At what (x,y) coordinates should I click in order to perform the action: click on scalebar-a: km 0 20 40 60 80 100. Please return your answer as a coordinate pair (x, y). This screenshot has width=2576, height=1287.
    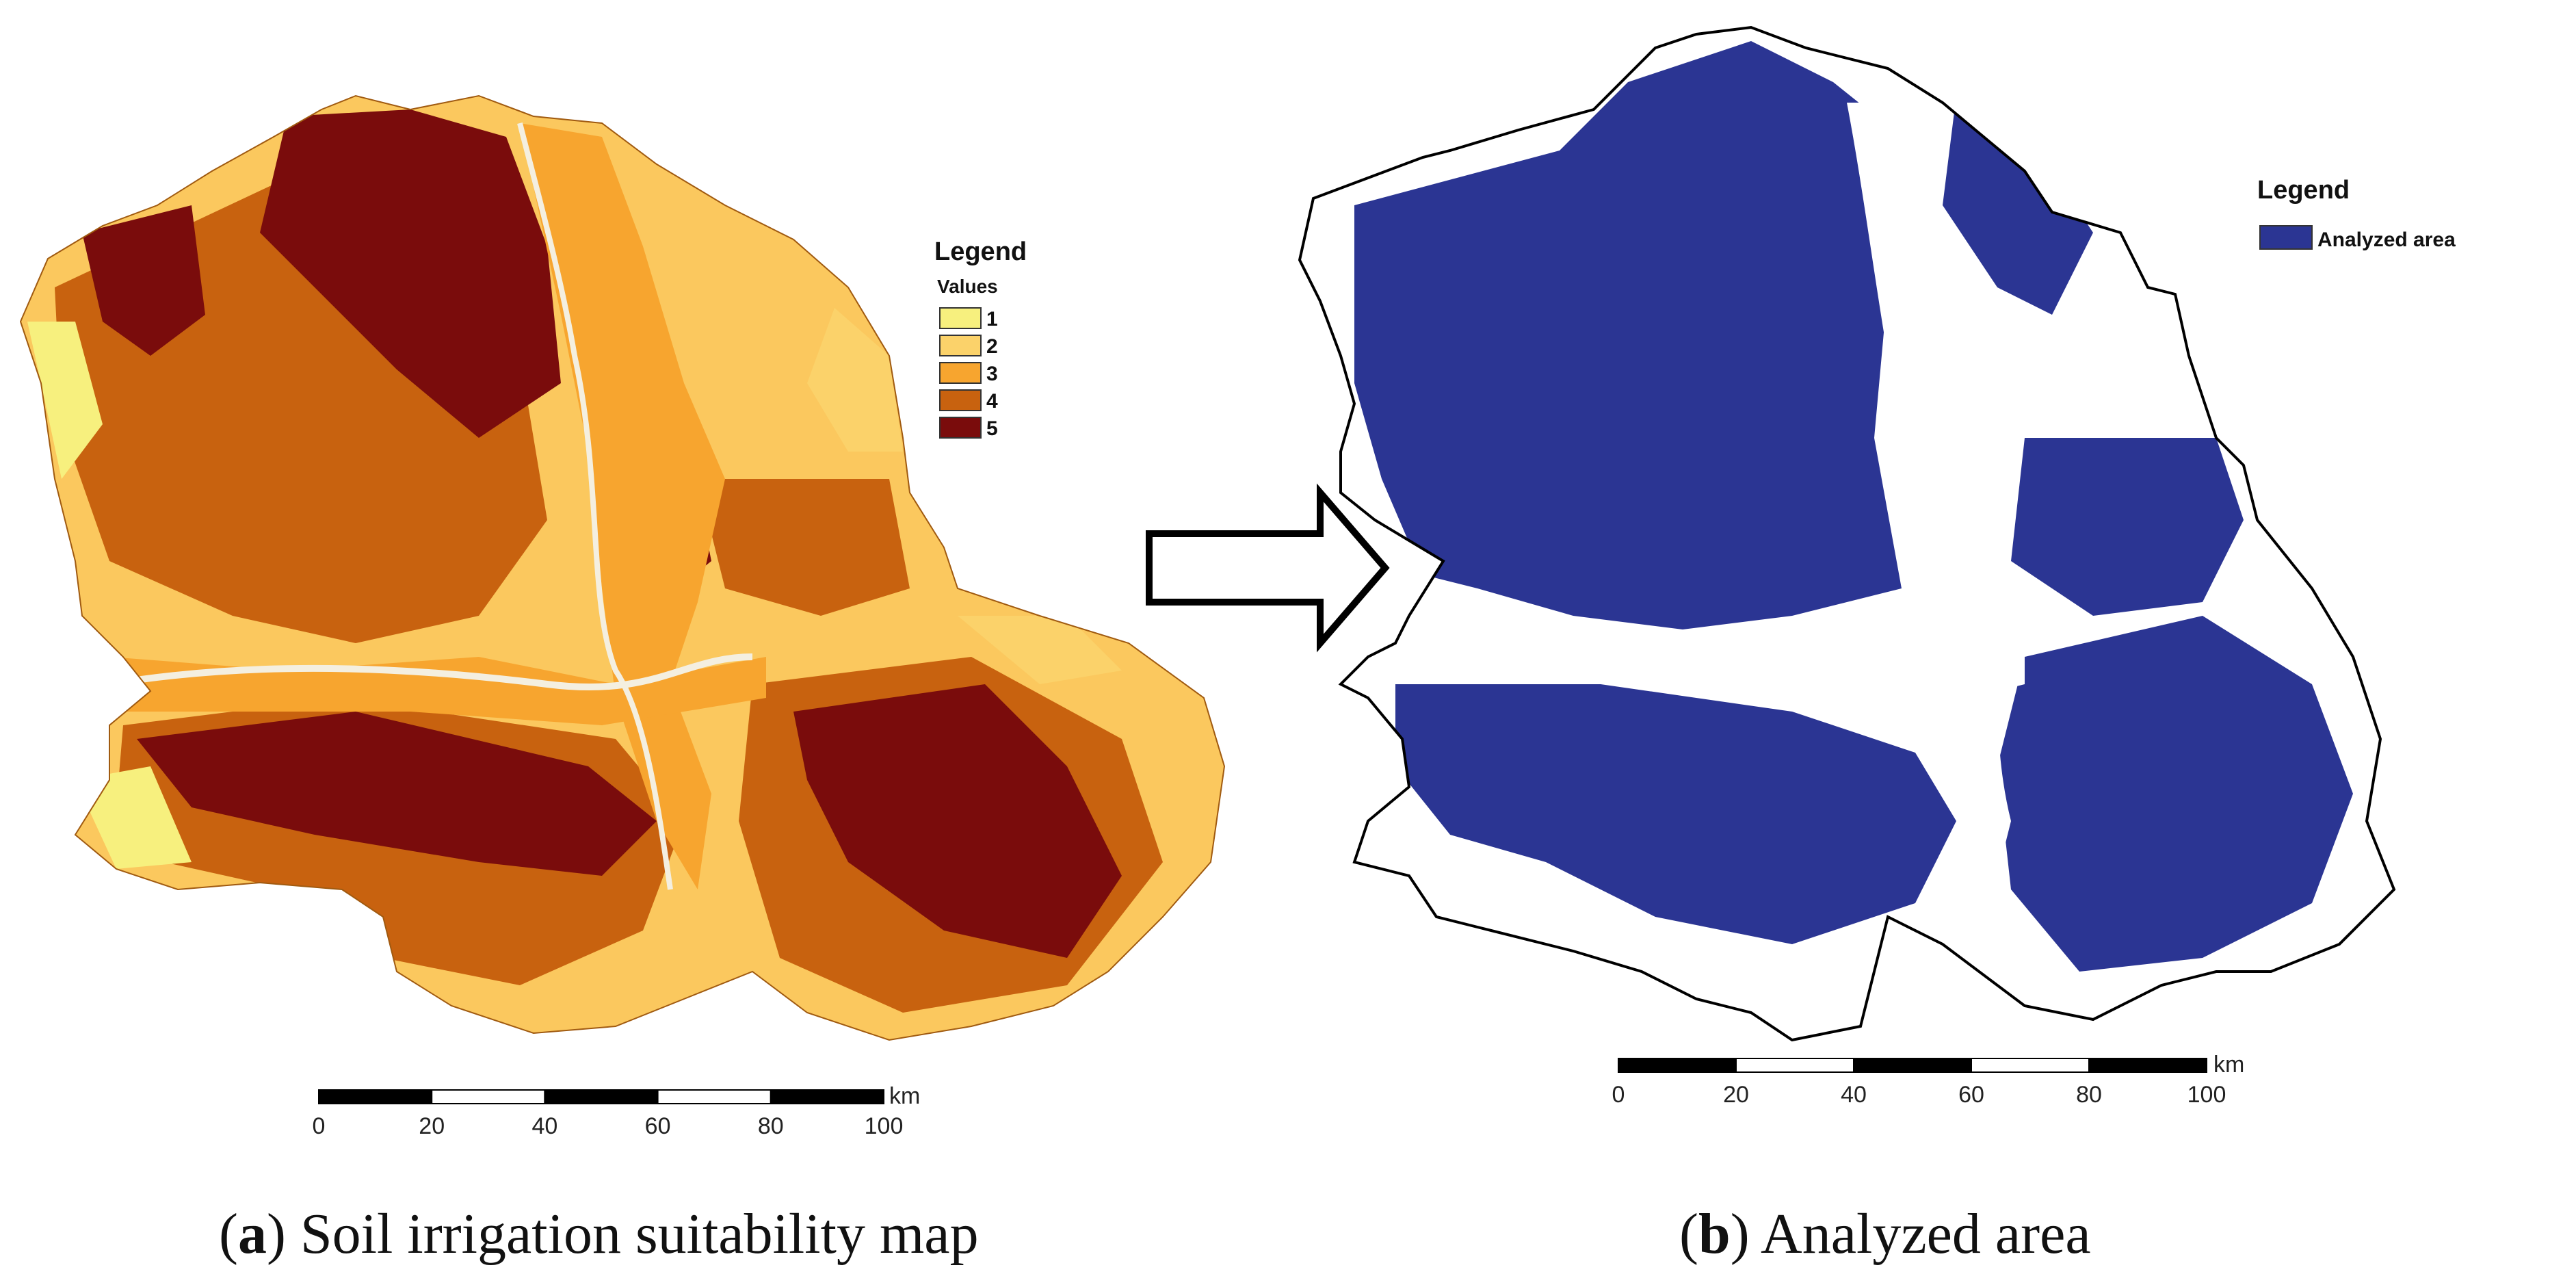
    Looking at the image, I should click on (617, 1111).